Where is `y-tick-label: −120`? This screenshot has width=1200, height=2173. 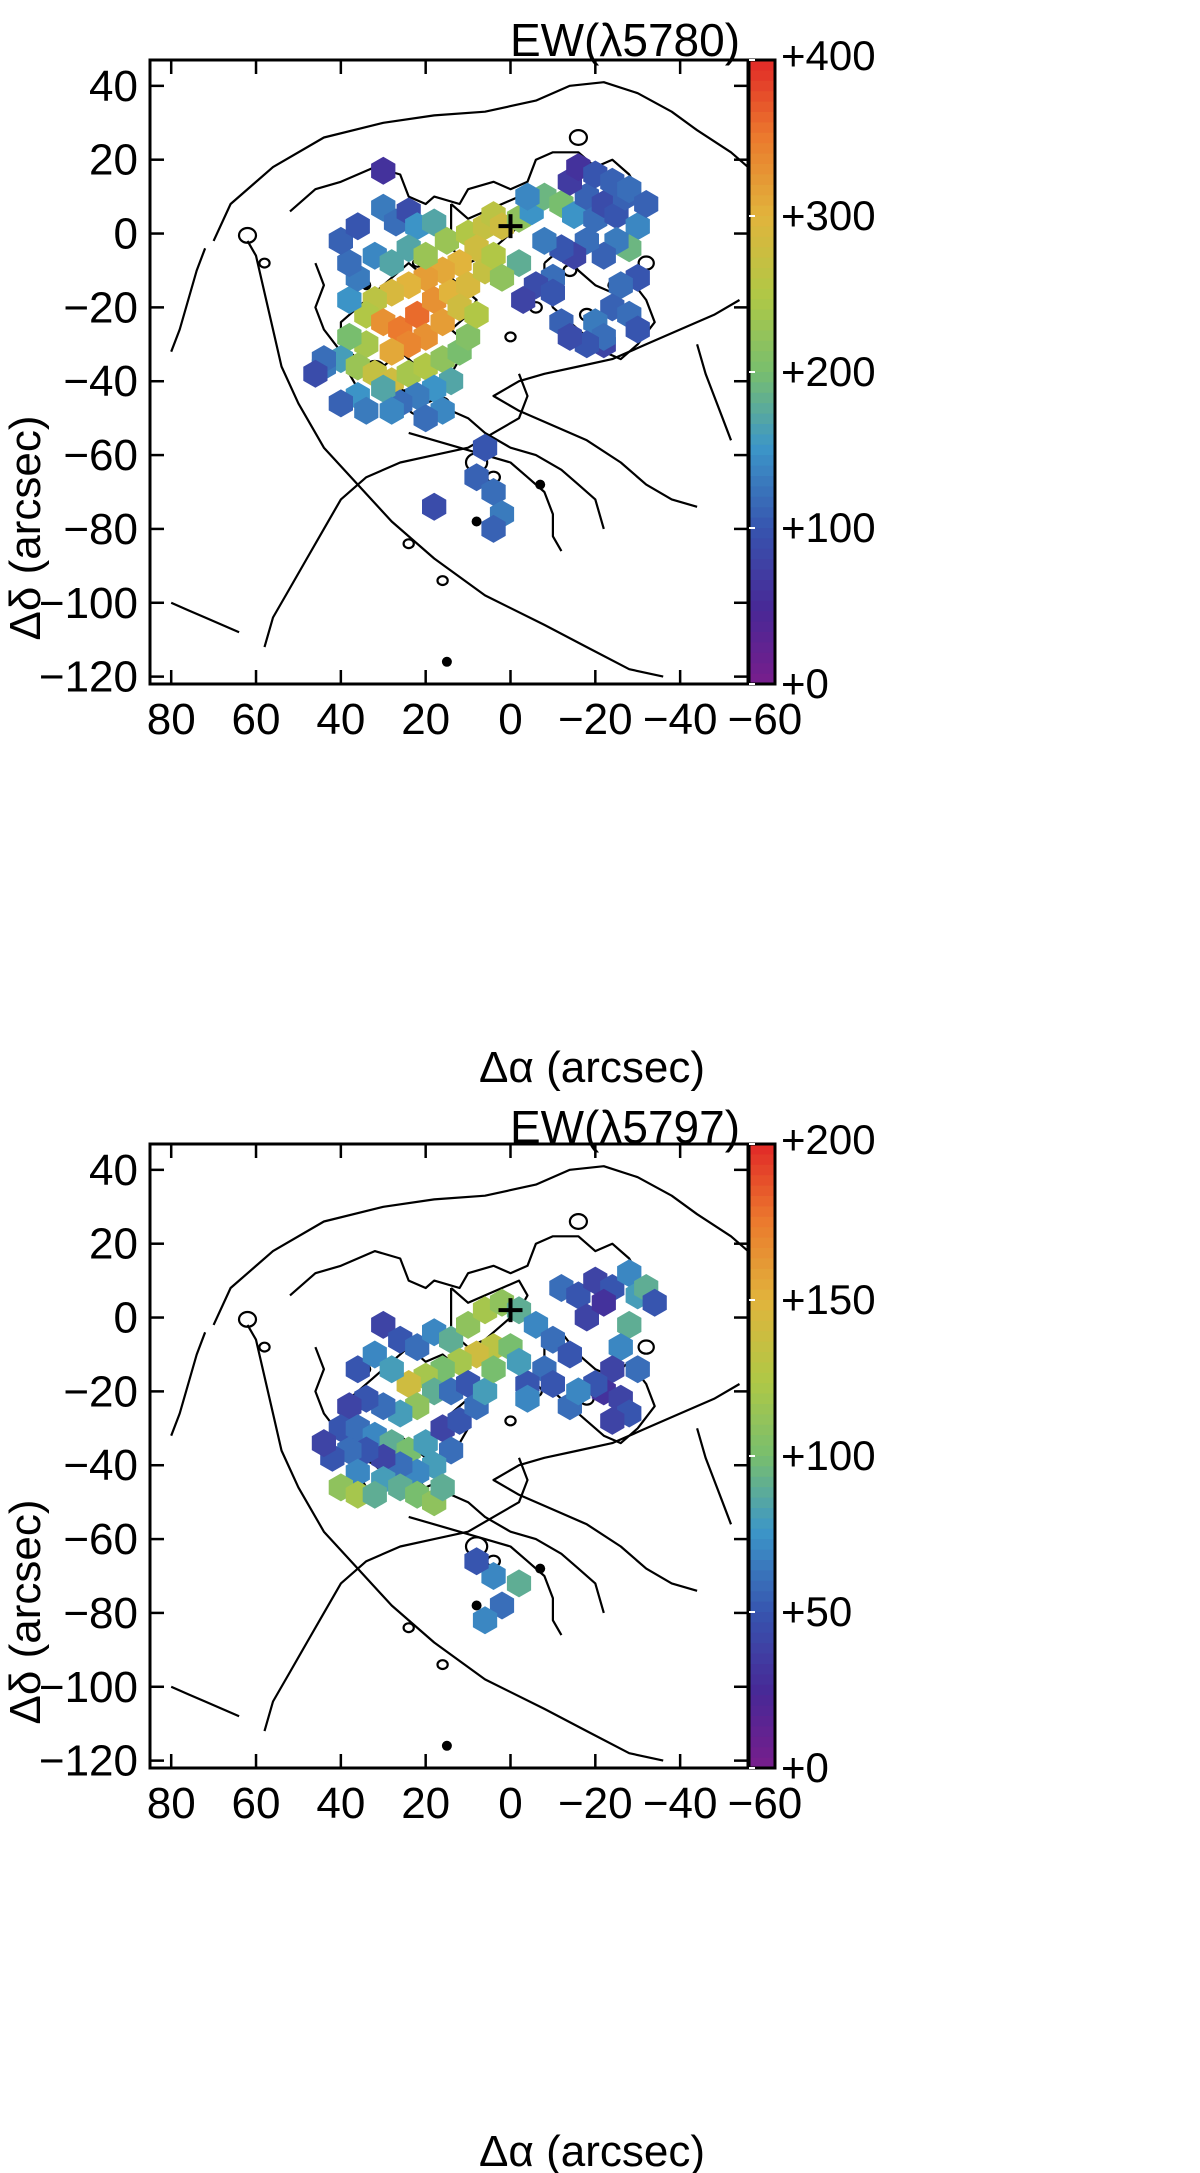 y-tick-label: −120 is located at coordinates (88, 1761).